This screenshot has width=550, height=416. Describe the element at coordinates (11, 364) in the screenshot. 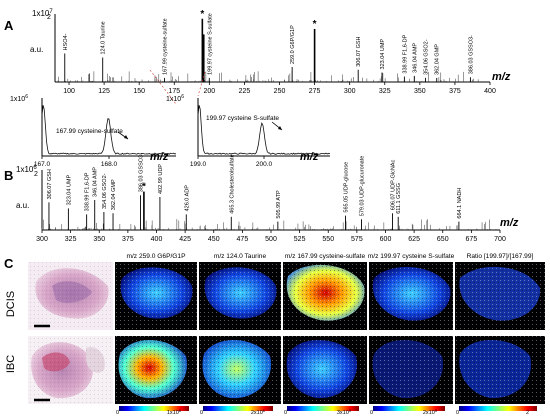

I see `row-label-ibc: IBC` at that location.